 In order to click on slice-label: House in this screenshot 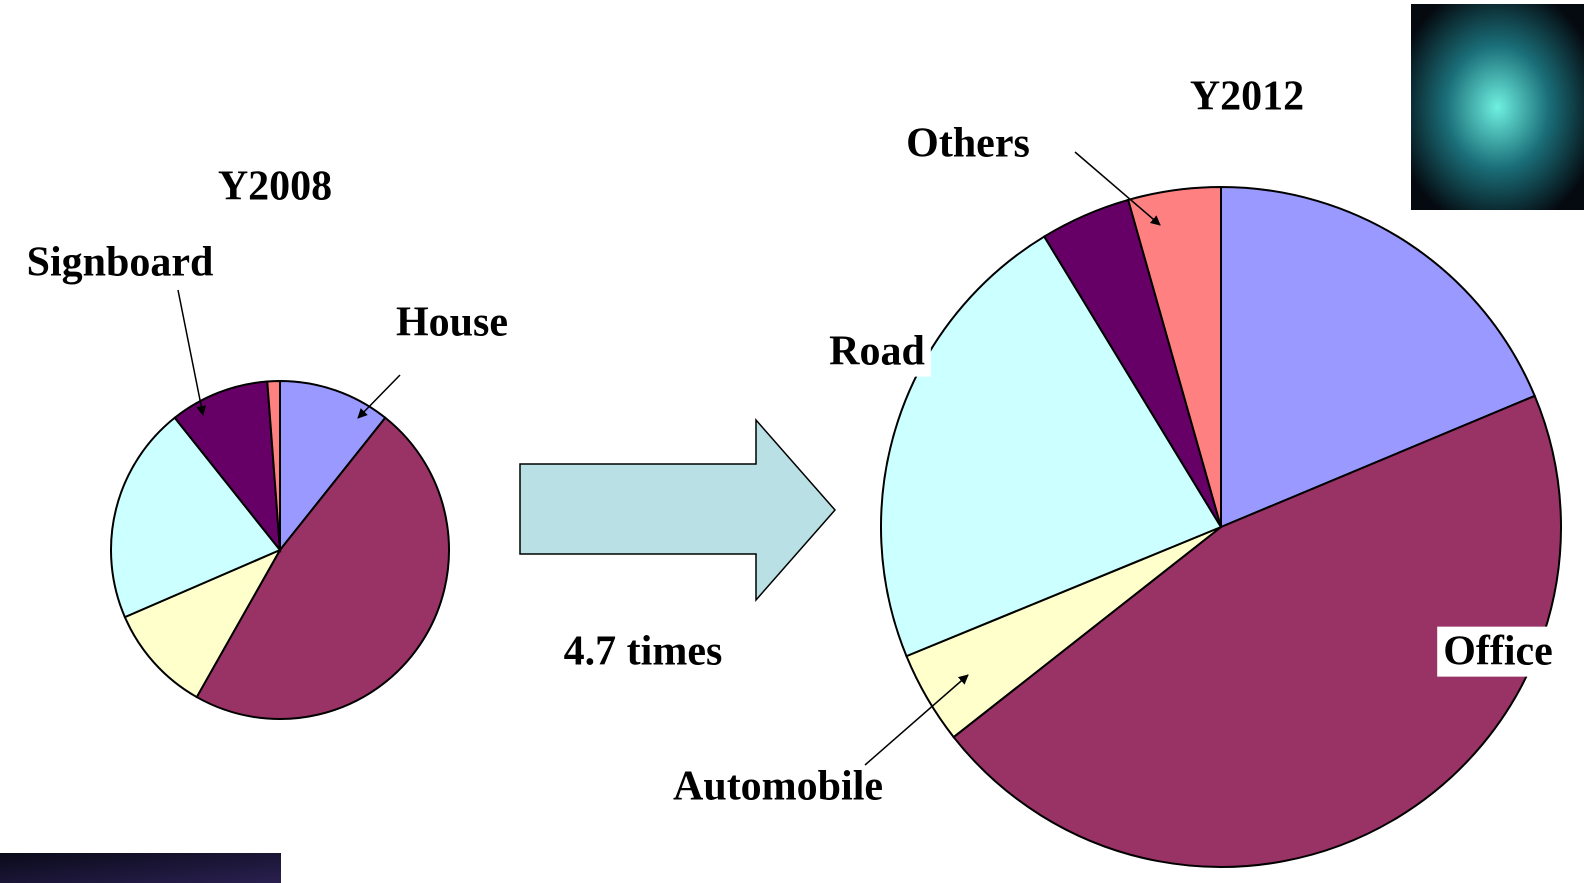, I will do `click(452, 323)`.